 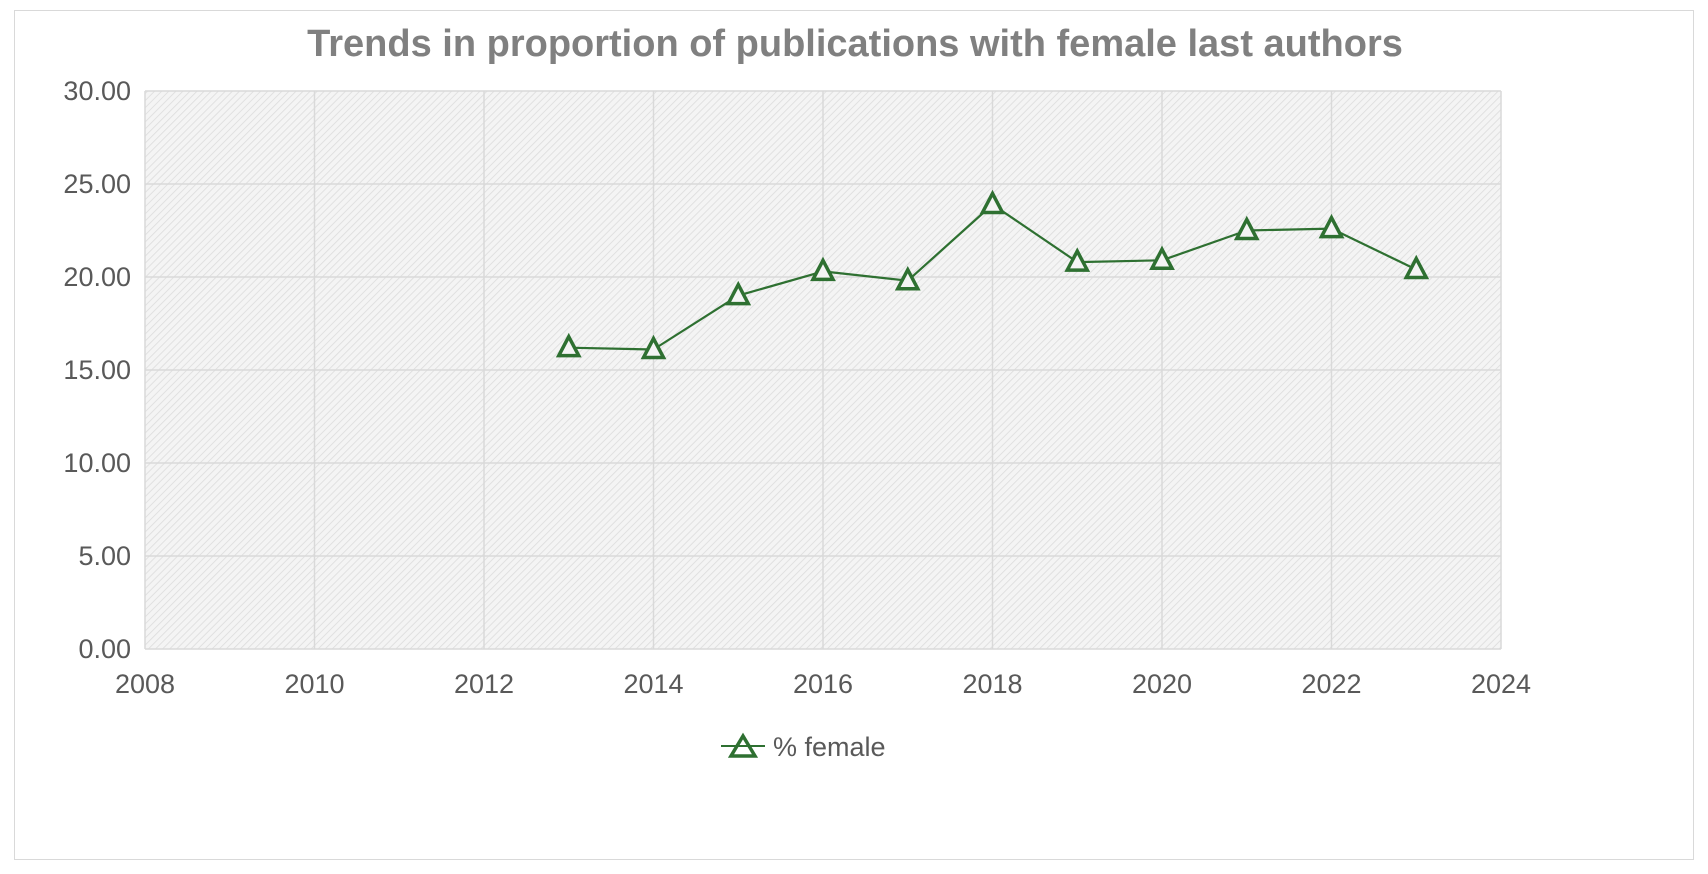 What do you see at coordinates (97, 463) in the screenshot?
I see `y-tick-label: 10.00` at bounding box center [97, 463].